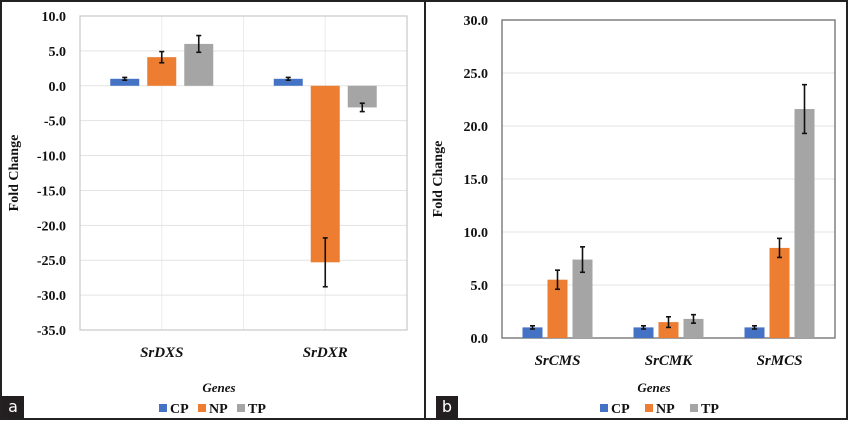 This screenshot has width=848, height=423. I want to click on x-category-label: SrCMS, so click(558, 361).